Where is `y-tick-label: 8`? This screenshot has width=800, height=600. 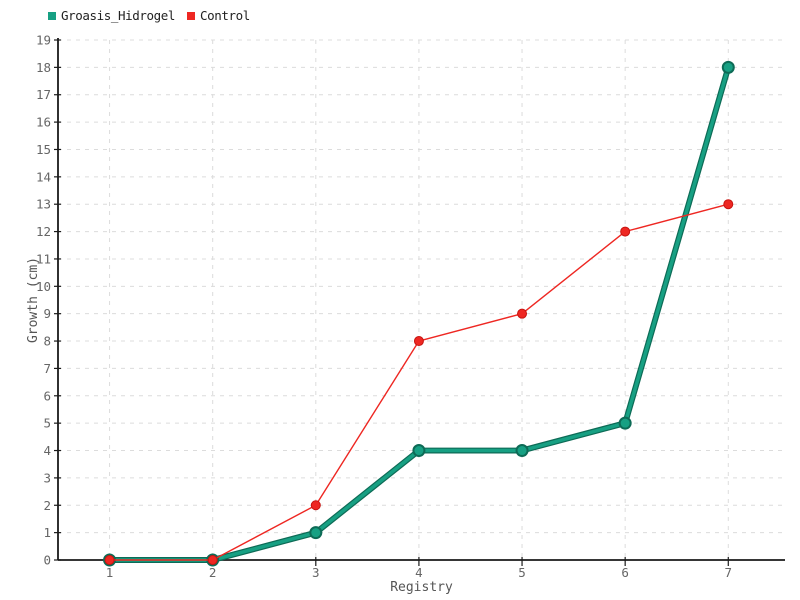 y-tick-label: 8 is located at coordinates (47, 341).